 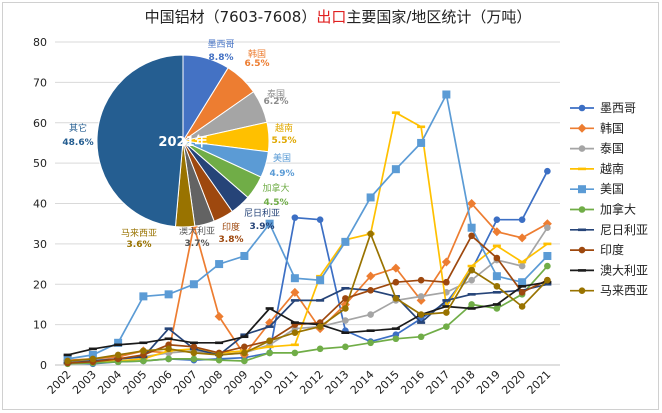 I want to click on legend-item: 马来西亚, so click(x=609, y=291).